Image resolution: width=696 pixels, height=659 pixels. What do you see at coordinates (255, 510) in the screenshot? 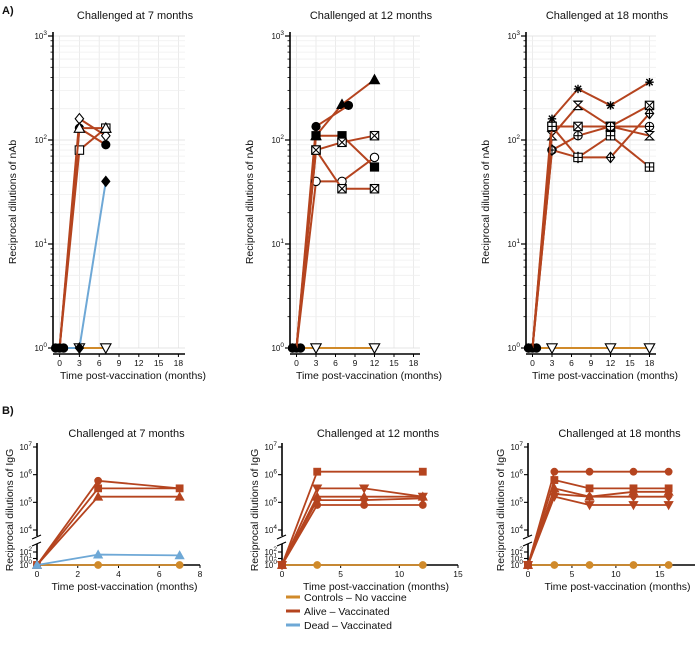
I see `y-axis-label: Reciprocal dilutions of IgG` at bounding box center [255, 510].